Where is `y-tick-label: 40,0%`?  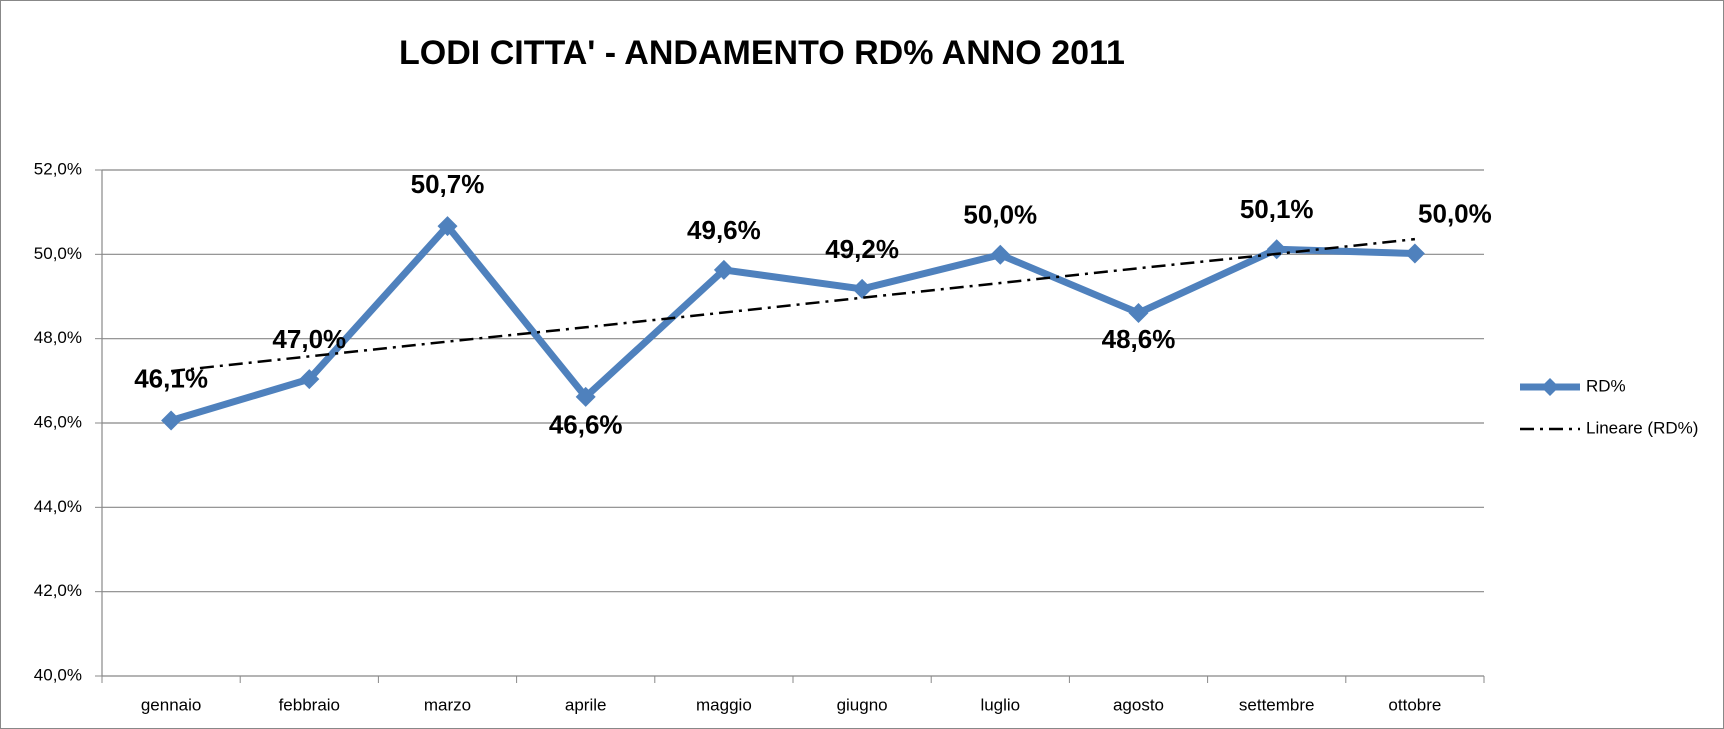 y-tick-label: 40,0% is located at coordinates (58, 674).